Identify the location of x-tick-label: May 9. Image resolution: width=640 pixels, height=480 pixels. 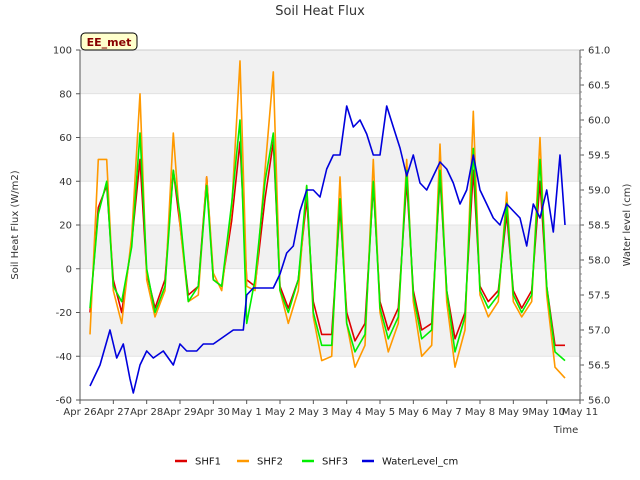
(513, 412).